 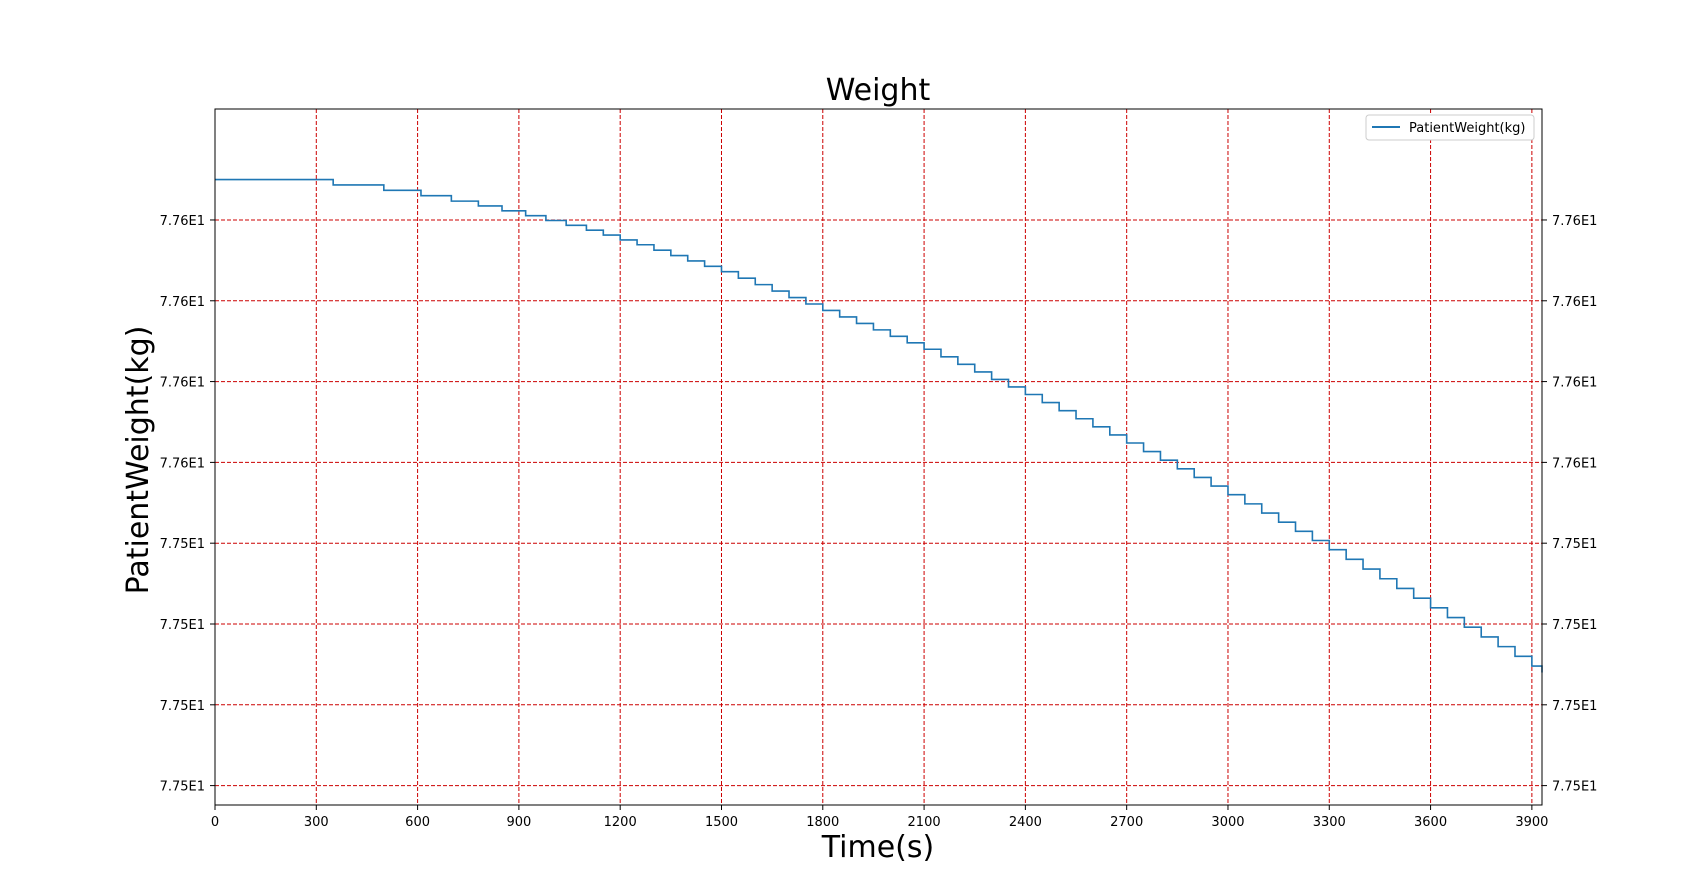 What do you see at coordinates (316, 822) in the screenshot?
I see `x-tick-label: 300` at bounding box center [316, 822].